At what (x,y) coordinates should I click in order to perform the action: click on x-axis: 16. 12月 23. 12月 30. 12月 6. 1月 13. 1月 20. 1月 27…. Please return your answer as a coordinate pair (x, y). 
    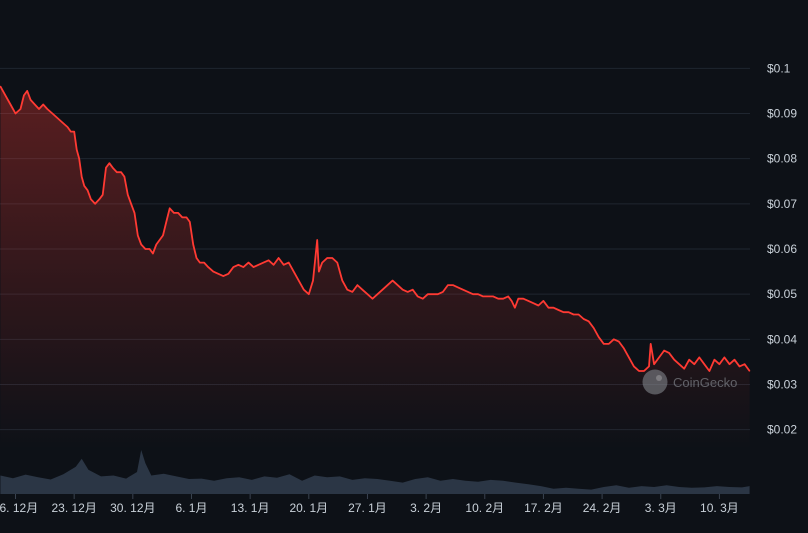
    Looking at the image, I should click on (369, 504).